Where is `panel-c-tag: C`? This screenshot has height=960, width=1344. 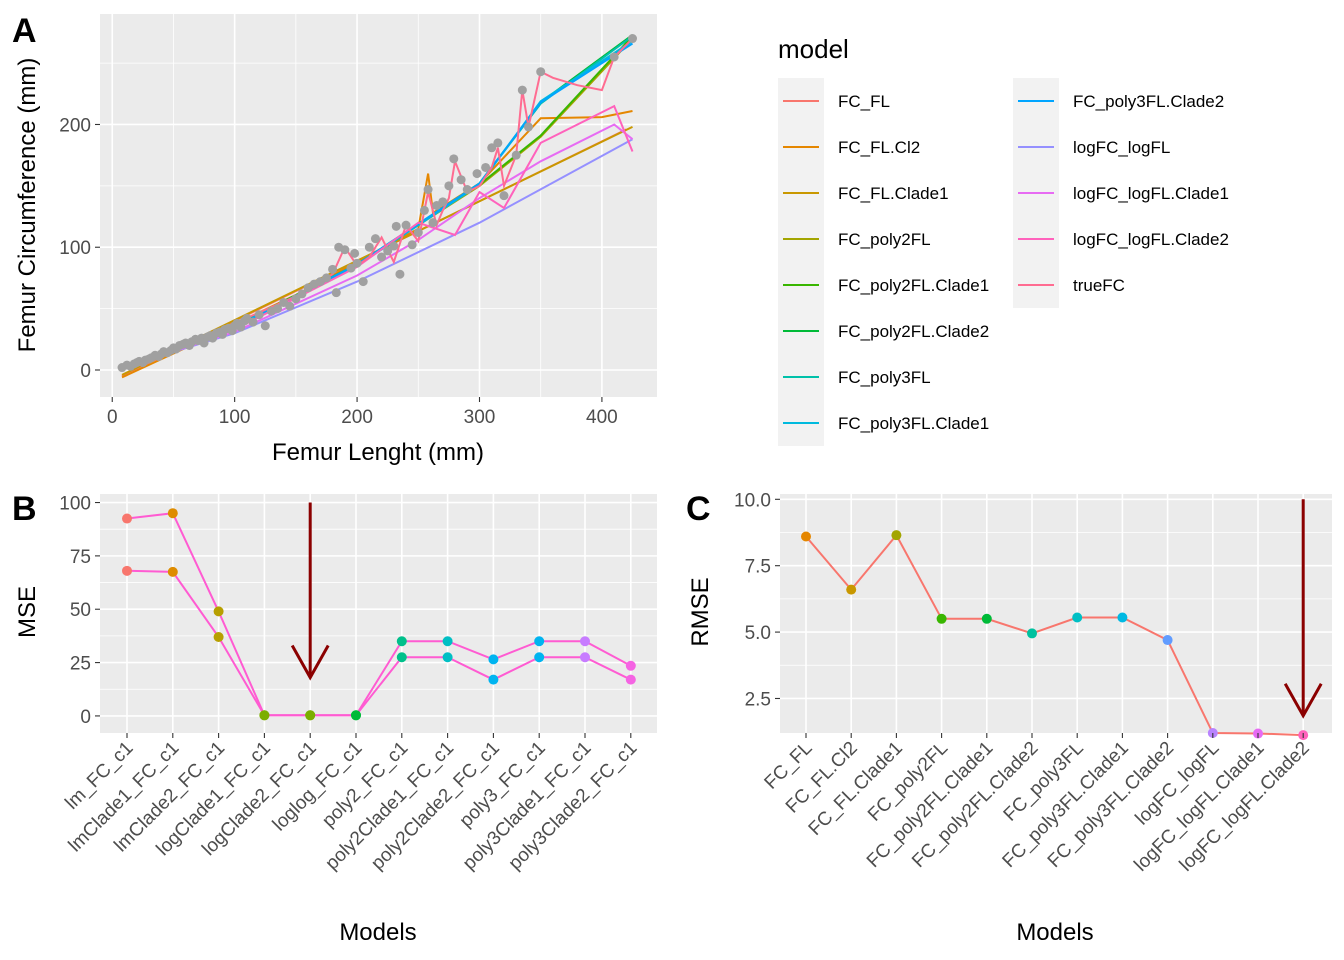 panel-c-tag: C is located at coordinates (698, 509).